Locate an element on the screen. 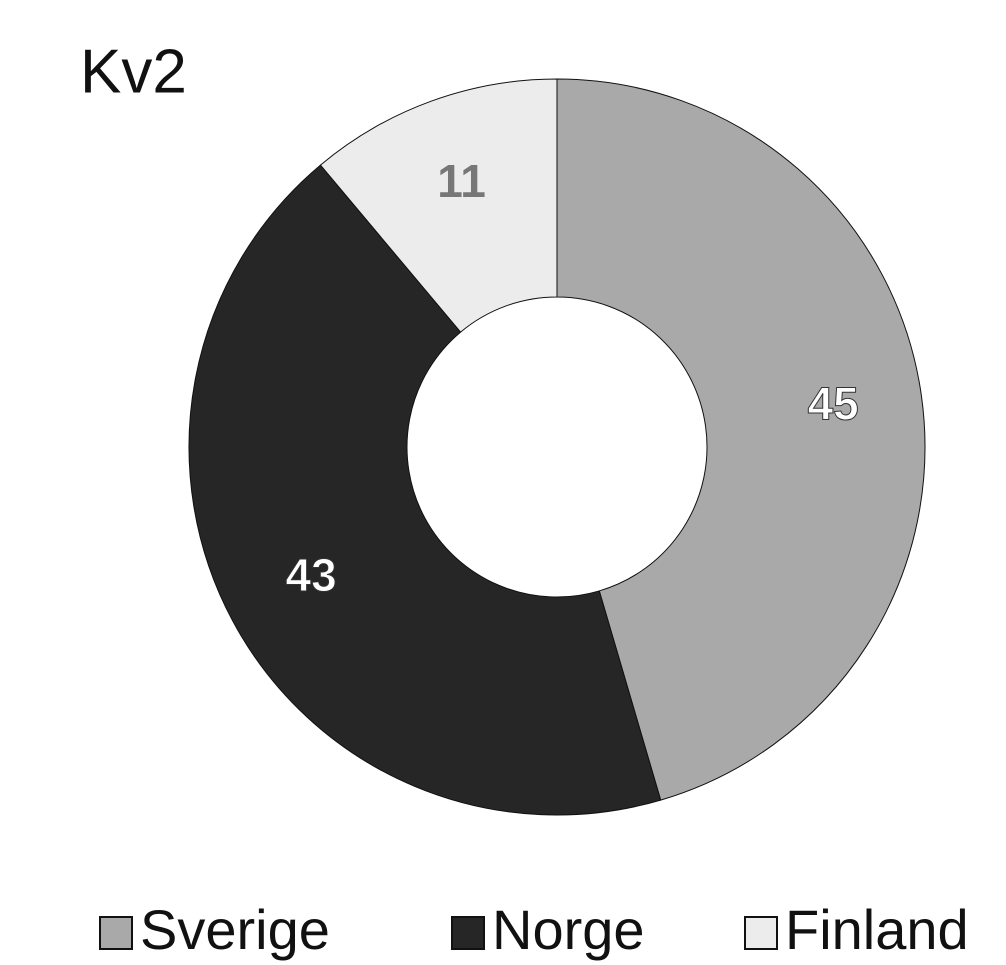  data-label: 43 is located at coordinates (310, 575).